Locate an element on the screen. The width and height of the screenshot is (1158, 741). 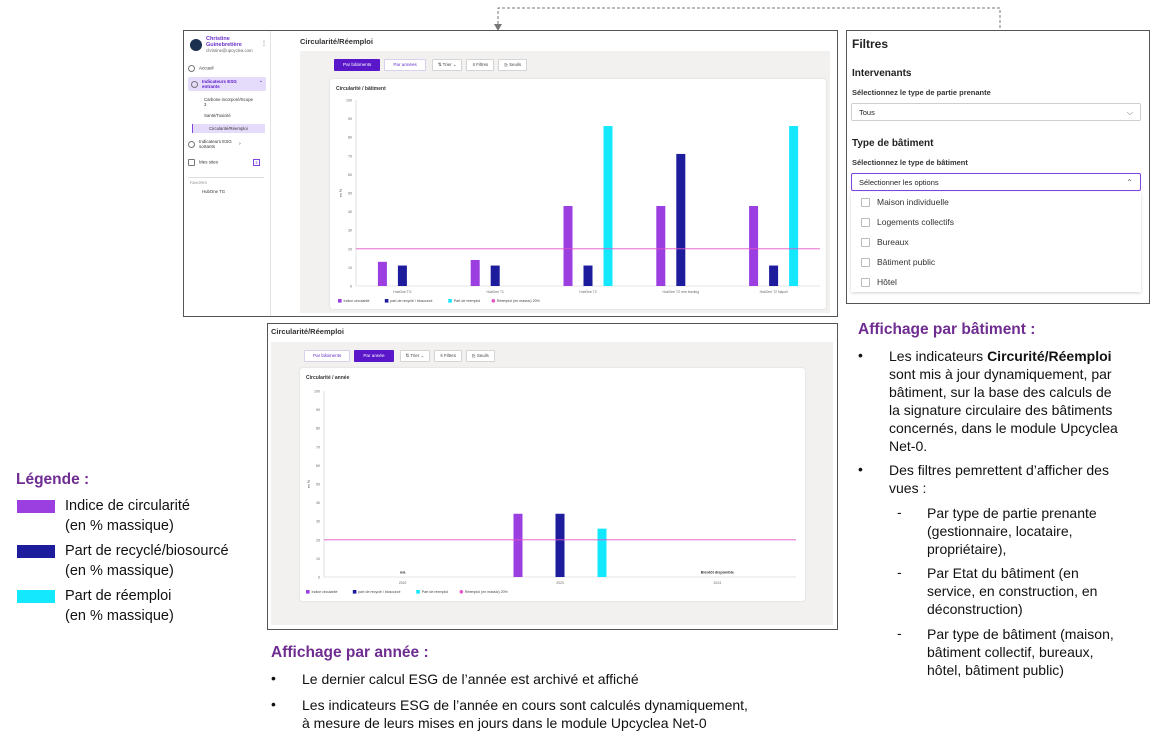
avatar is located at coordinates (196, 45).